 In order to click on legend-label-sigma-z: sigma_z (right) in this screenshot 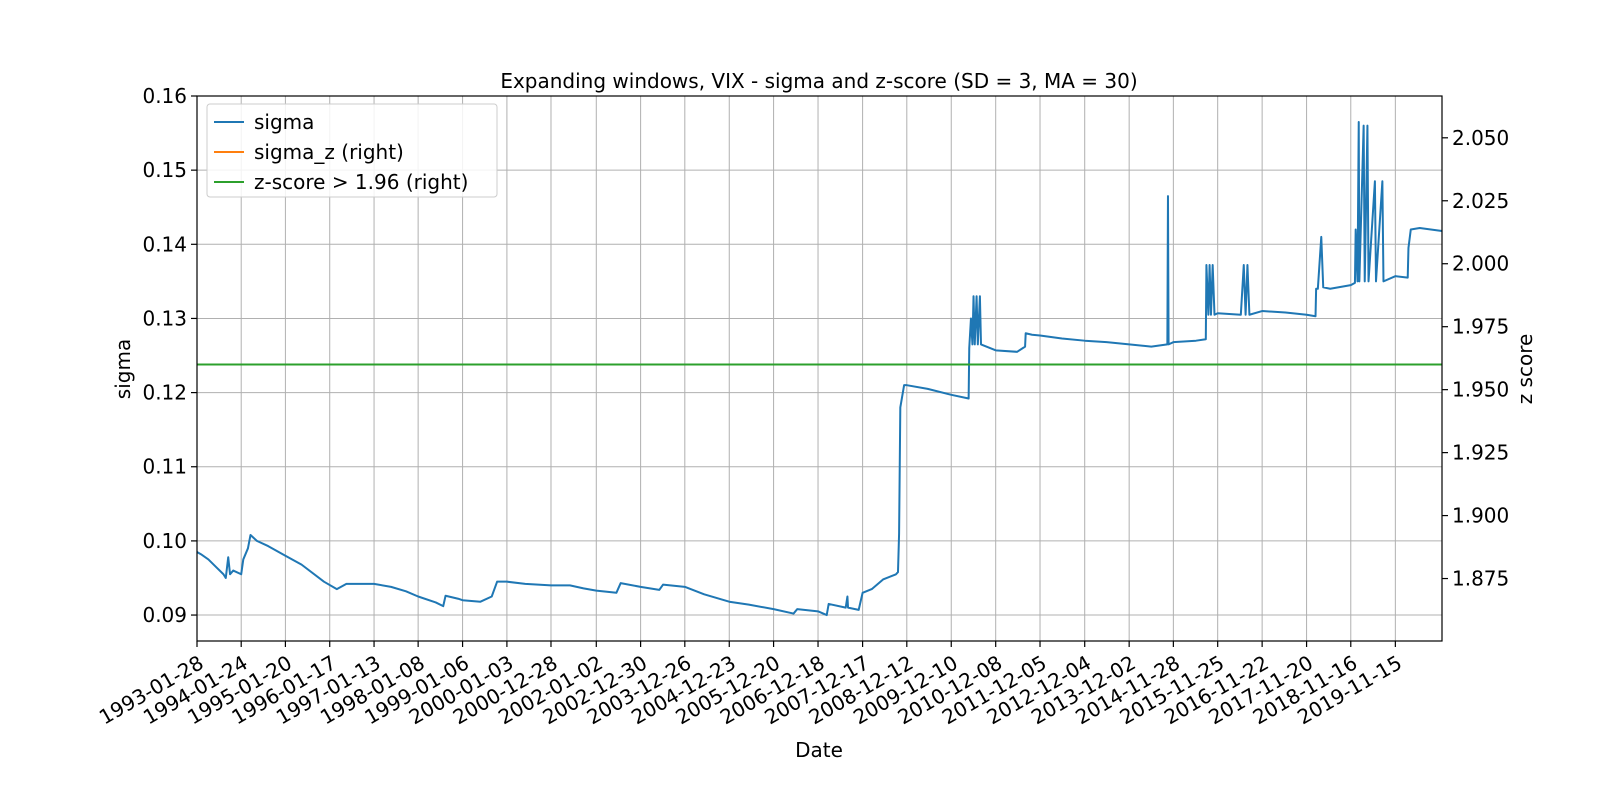, I will do `click(329, 152)`.